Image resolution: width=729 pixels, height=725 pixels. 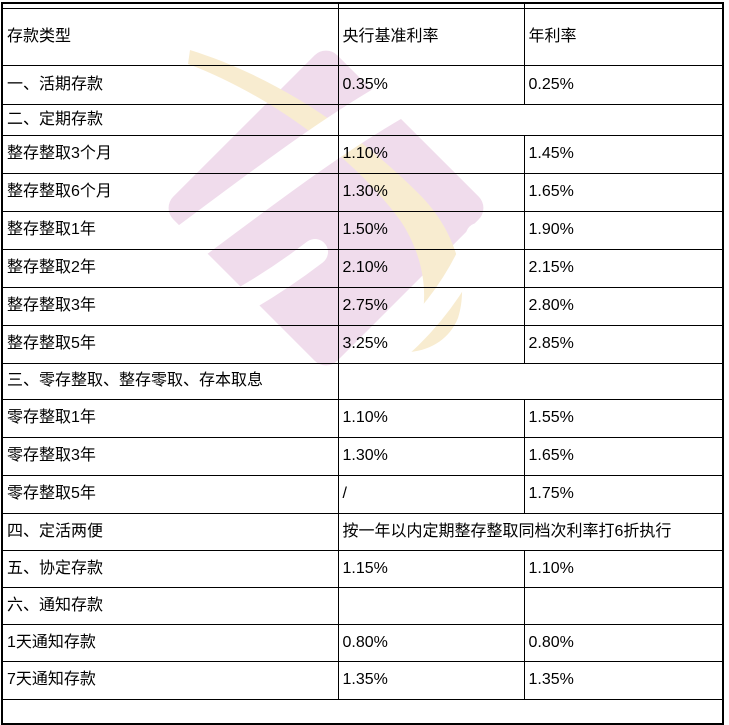 I want to click on bottom-spacer-row, so click(x=362, y=712).